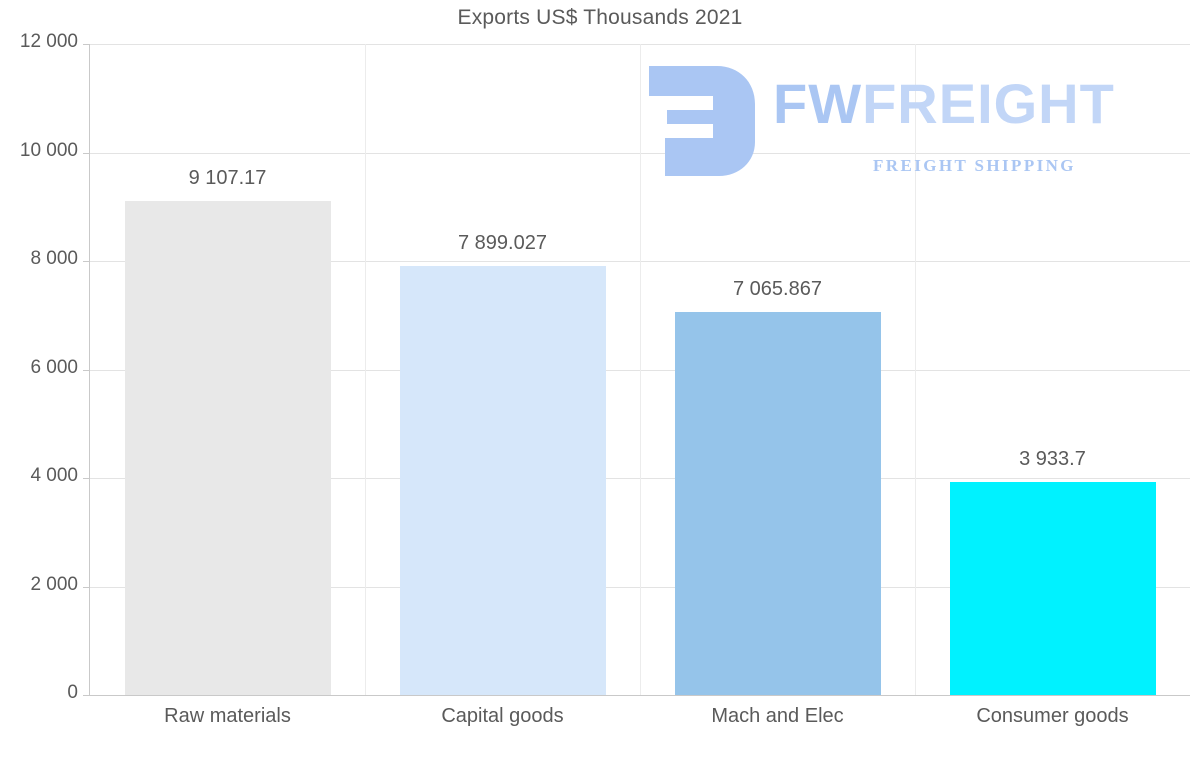 The image size is (1200, 763). I want to click on x-axis-category-label: Mach and Elec, so click(777, 716).